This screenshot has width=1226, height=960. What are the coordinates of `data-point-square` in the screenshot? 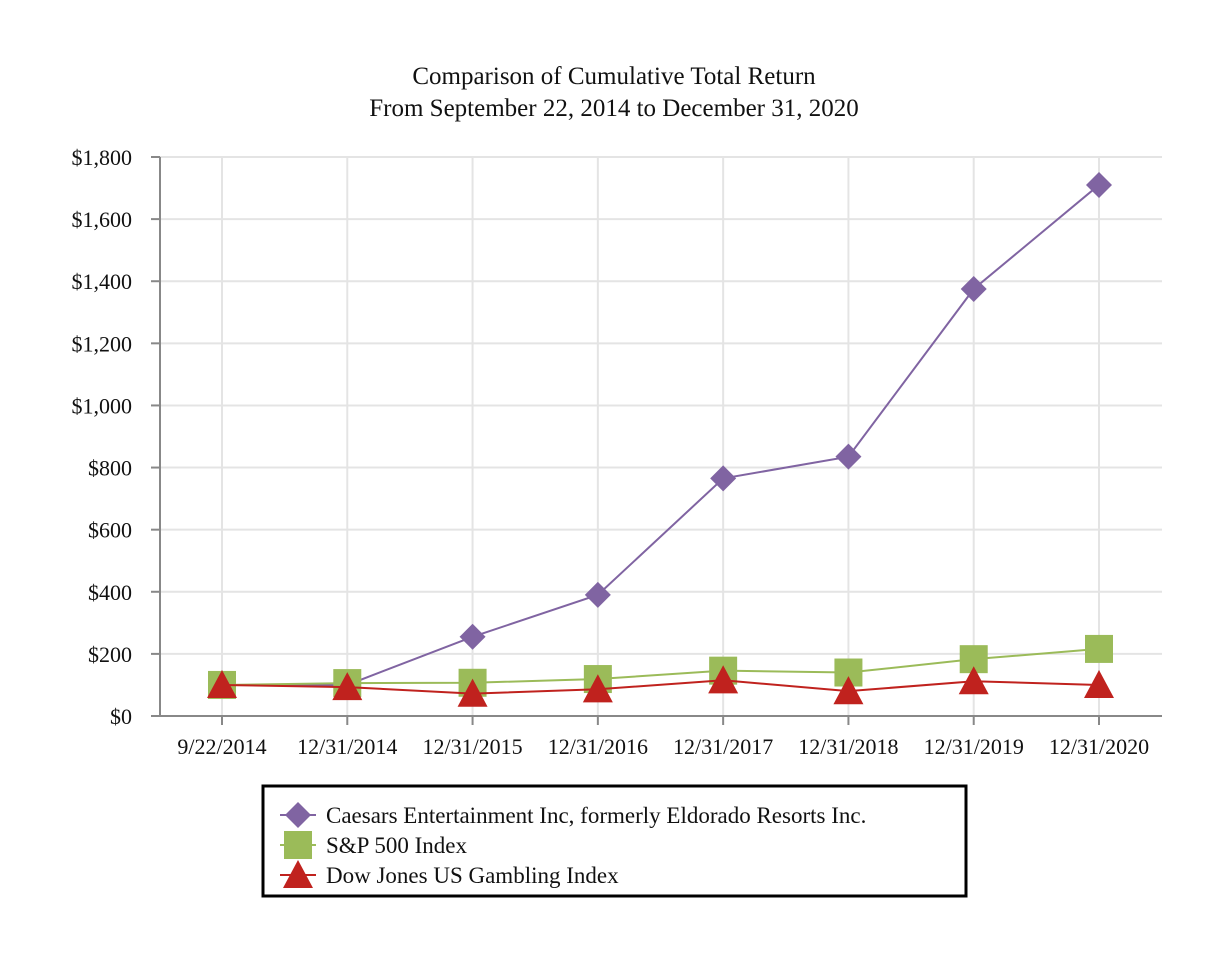 It's located at (1099, 648).